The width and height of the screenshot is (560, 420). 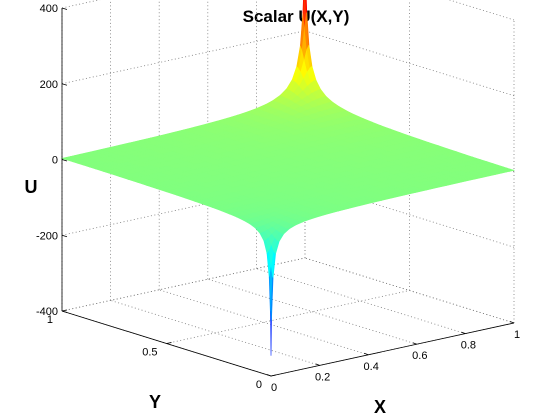 I want to click on y-axis-label: Y, so click(x=155, y=402).